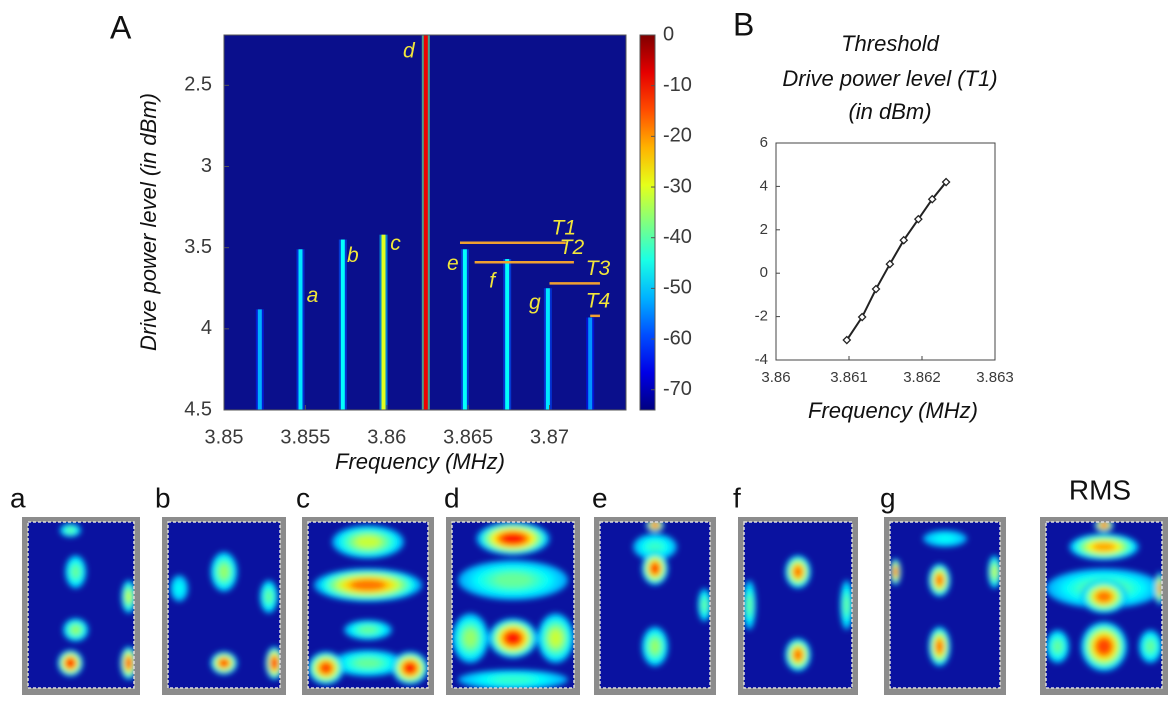  Describe the element at coordinates (148, 222) in the screenshot. I see `y-axis-label: Drive power level (in dBm)` at that location.